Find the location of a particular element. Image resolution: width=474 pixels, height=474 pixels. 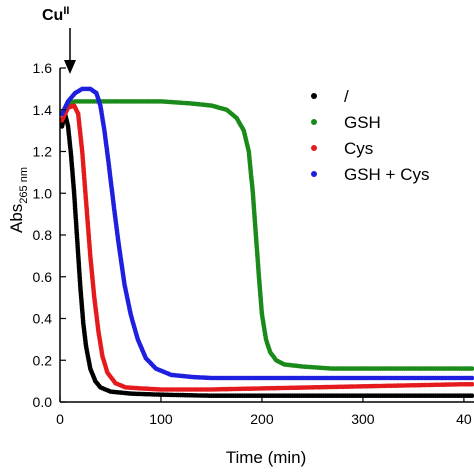

y-tick-label: 0.2 is located at coordinates (43, 360).